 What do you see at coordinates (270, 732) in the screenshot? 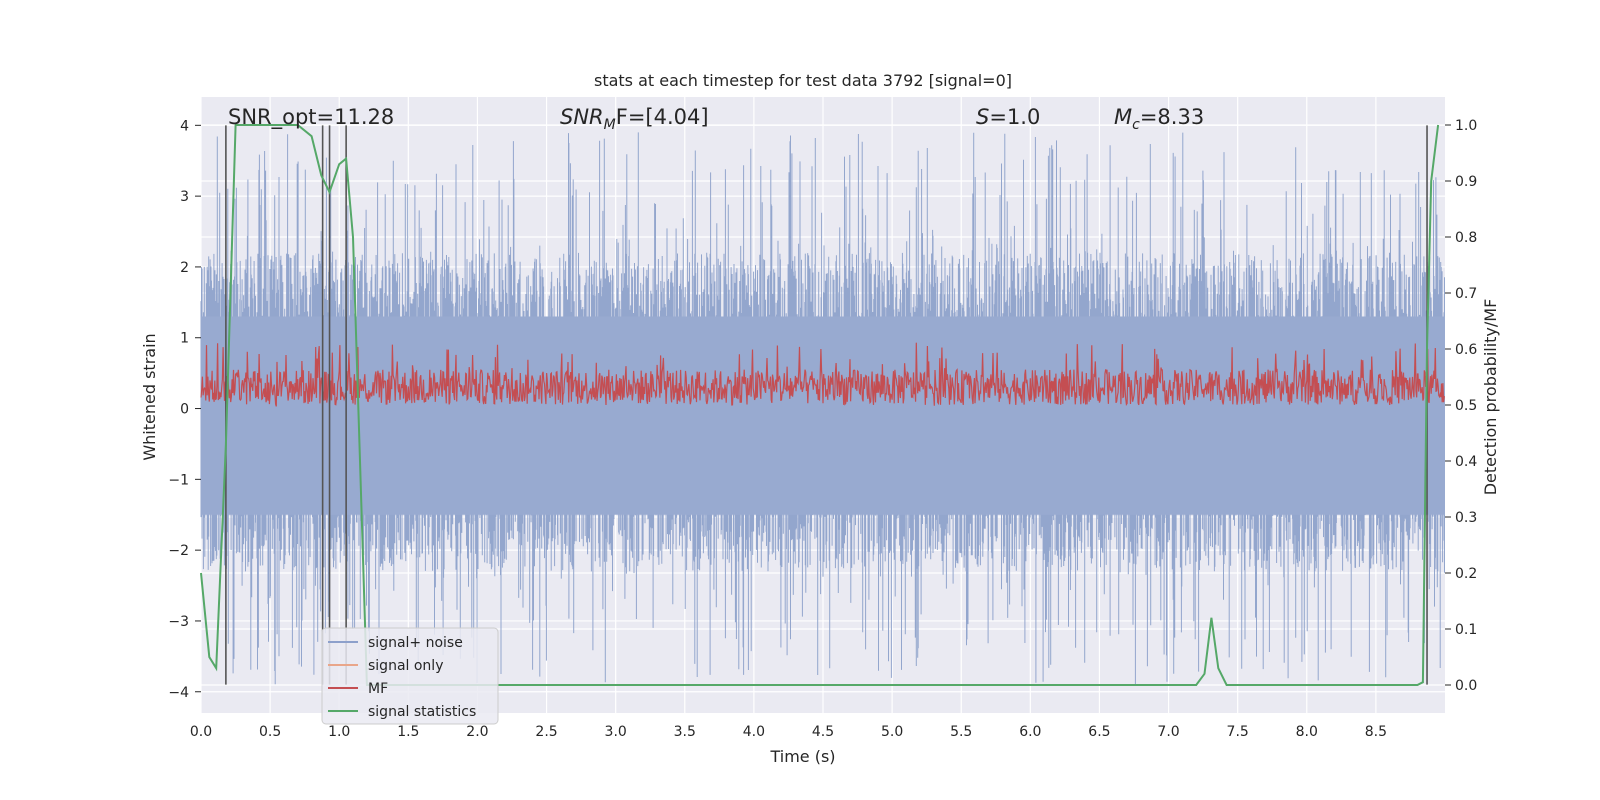
I see `x-tick-label: 0.5` at bounding box center [270, 732].